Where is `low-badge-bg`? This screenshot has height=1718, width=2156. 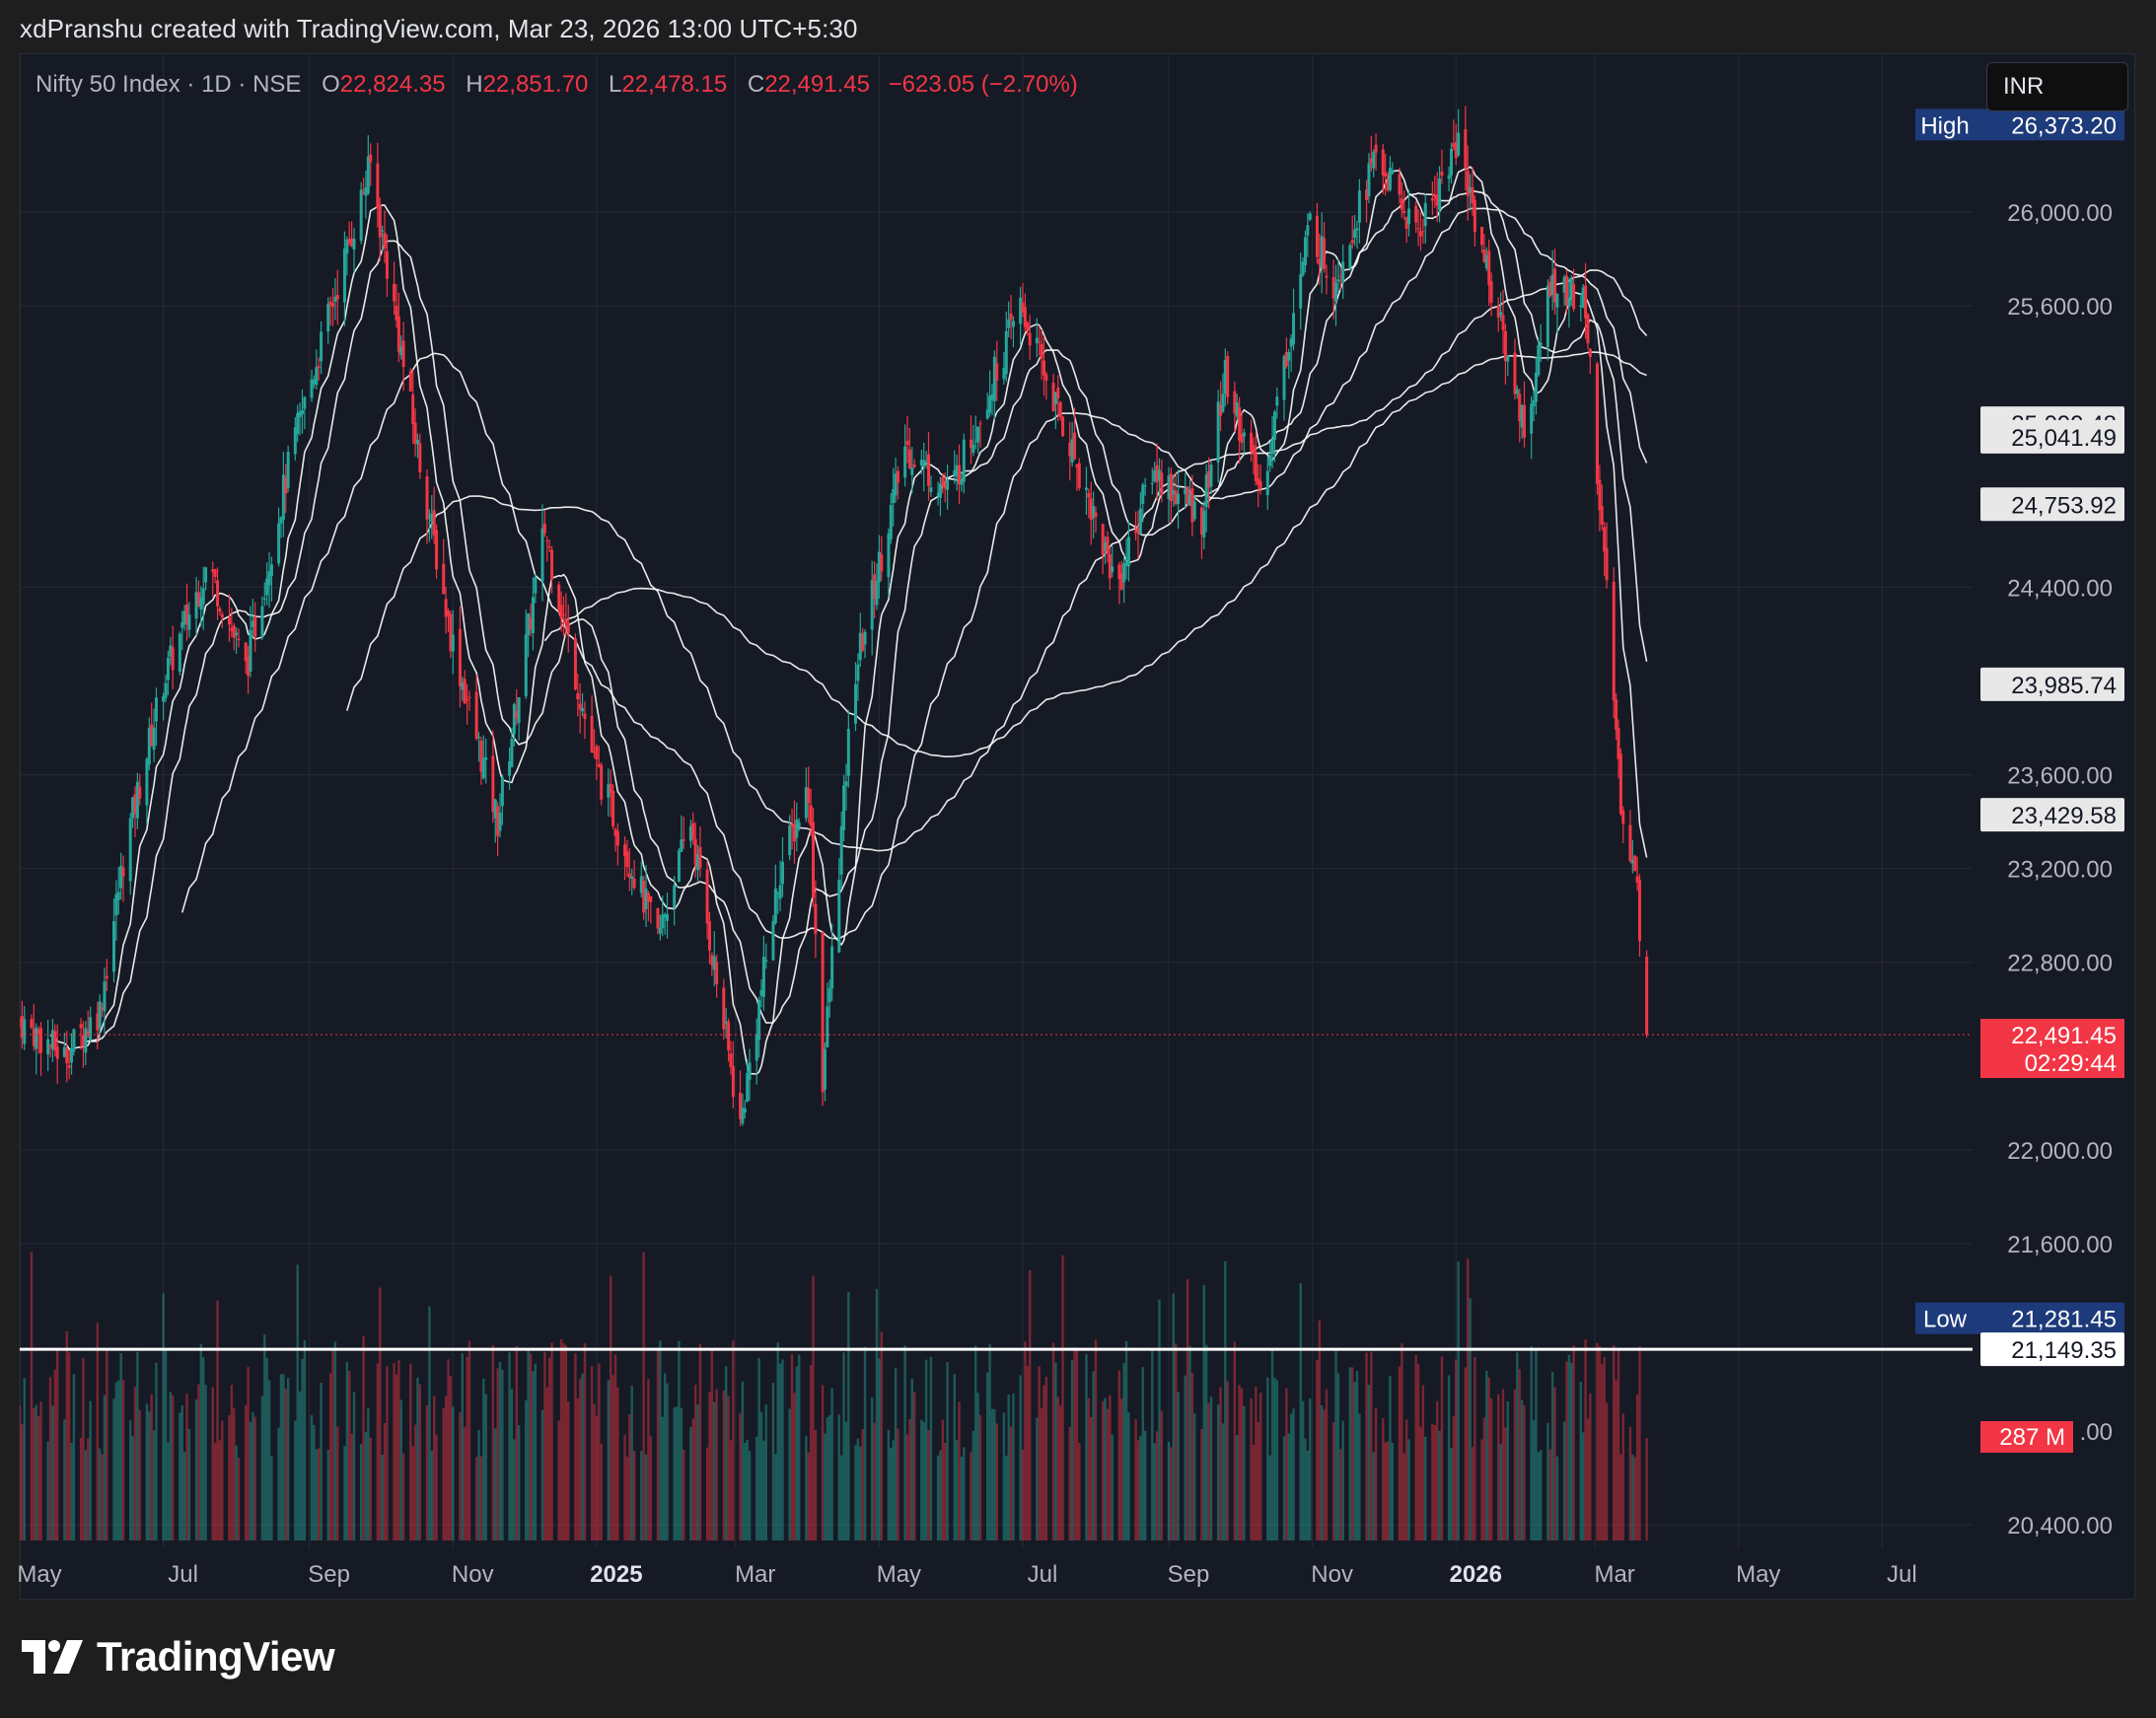 low-badge-bg is located at coordinates (2019, 1318).